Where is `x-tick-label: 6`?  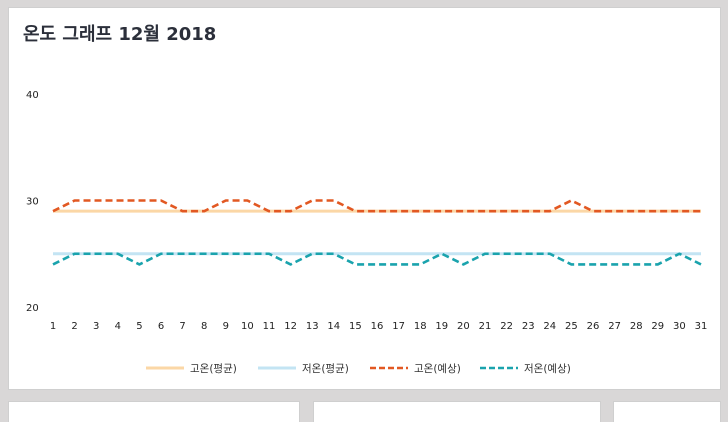 x-tick-label: 6 is located at coordinates (161, 326).